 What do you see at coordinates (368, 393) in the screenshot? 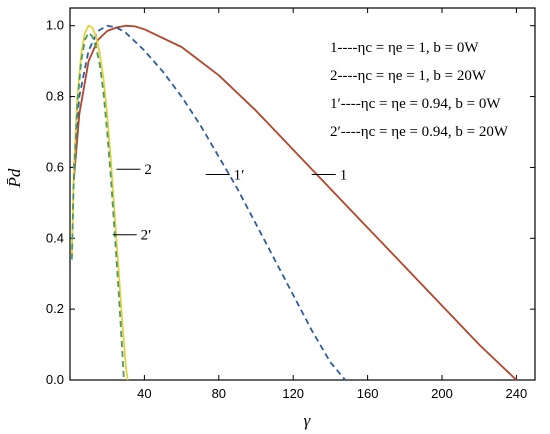
I see `x-tick-label: 160` at bounding box center [368, 393].